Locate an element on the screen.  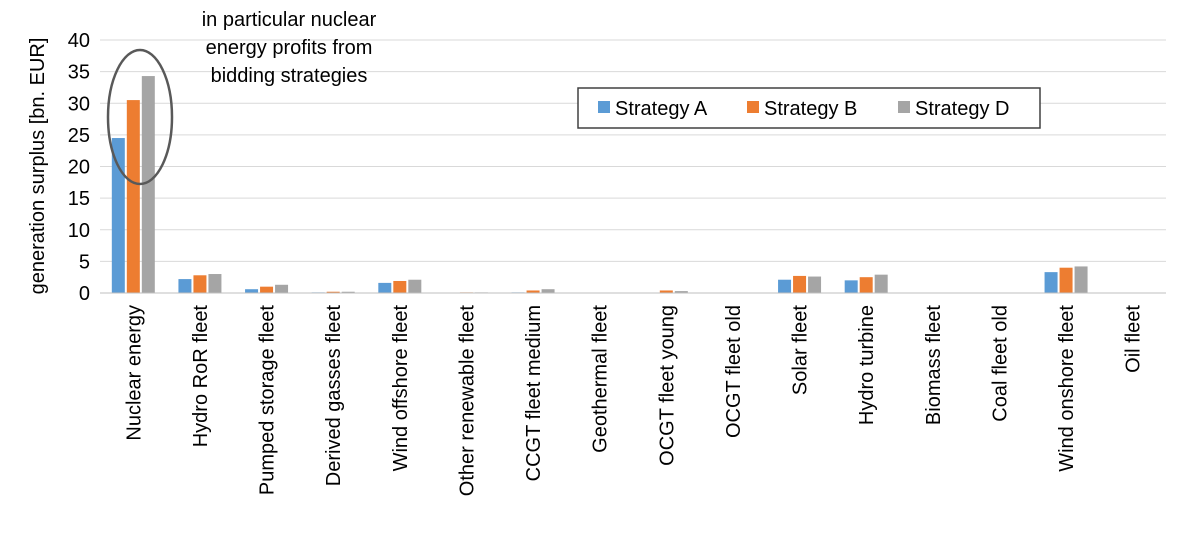
x-tick-label: CCGT fleet medium is located at coordinates (534, 393).